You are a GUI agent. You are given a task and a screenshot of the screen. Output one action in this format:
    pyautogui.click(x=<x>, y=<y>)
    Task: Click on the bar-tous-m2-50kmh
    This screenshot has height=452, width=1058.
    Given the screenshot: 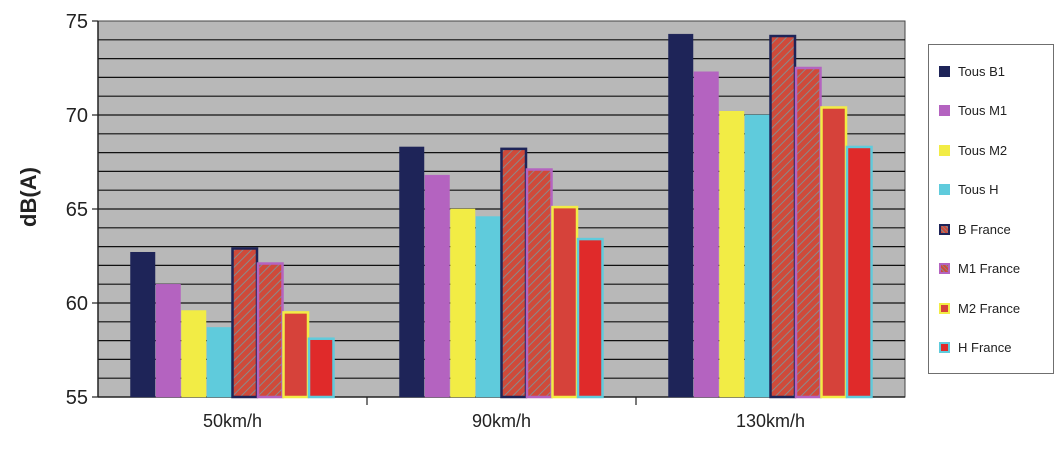 What is the action you would take?
    pyautogui.click(x=194, y=354)
    